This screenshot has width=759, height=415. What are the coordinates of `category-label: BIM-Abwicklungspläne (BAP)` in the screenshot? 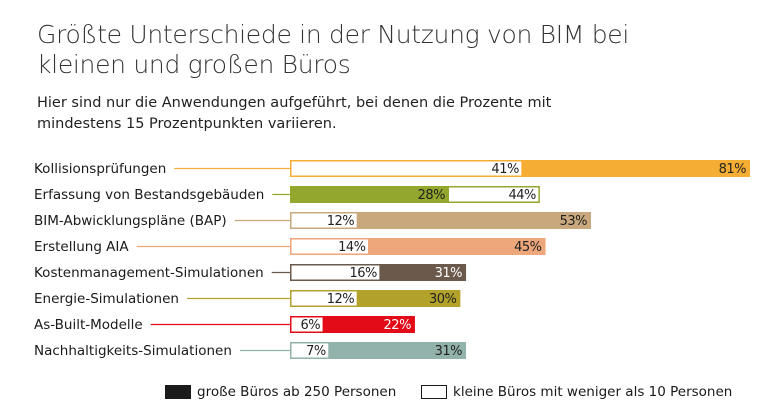 It's located at (130, 221).